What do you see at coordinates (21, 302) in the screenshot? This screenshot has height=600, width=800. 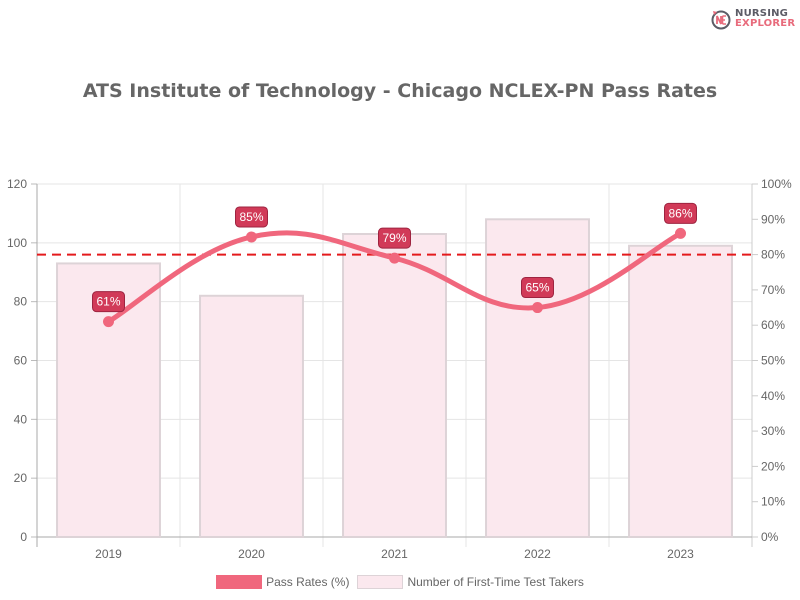 I see `y-left-tick-label: 80` at bounding box center [21, 302].